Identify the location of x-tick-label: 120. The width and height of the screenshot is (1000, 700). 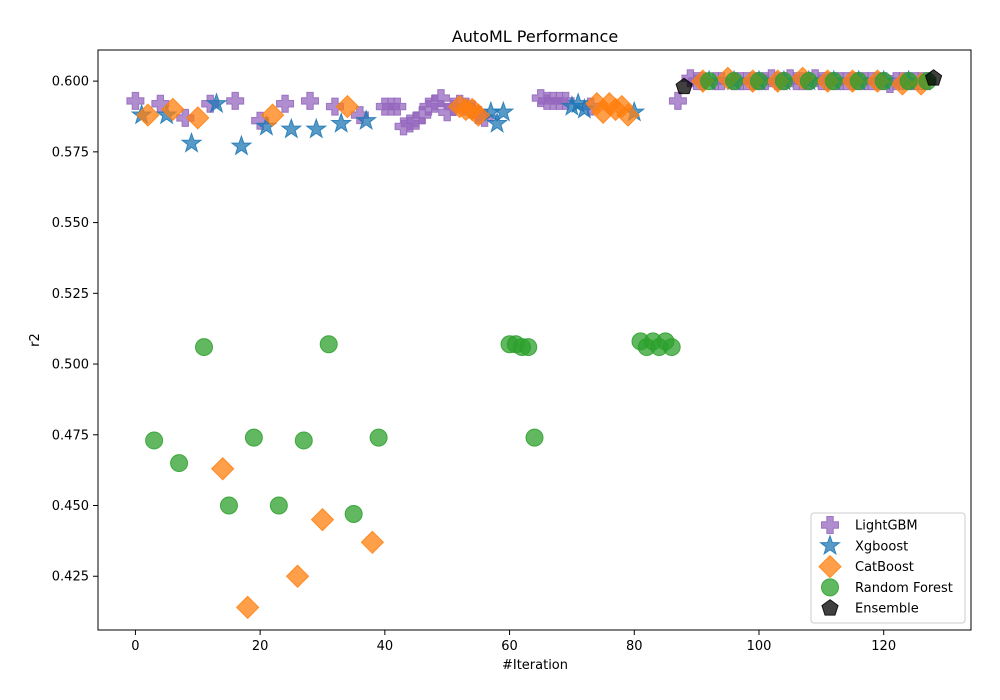
(883, 646).